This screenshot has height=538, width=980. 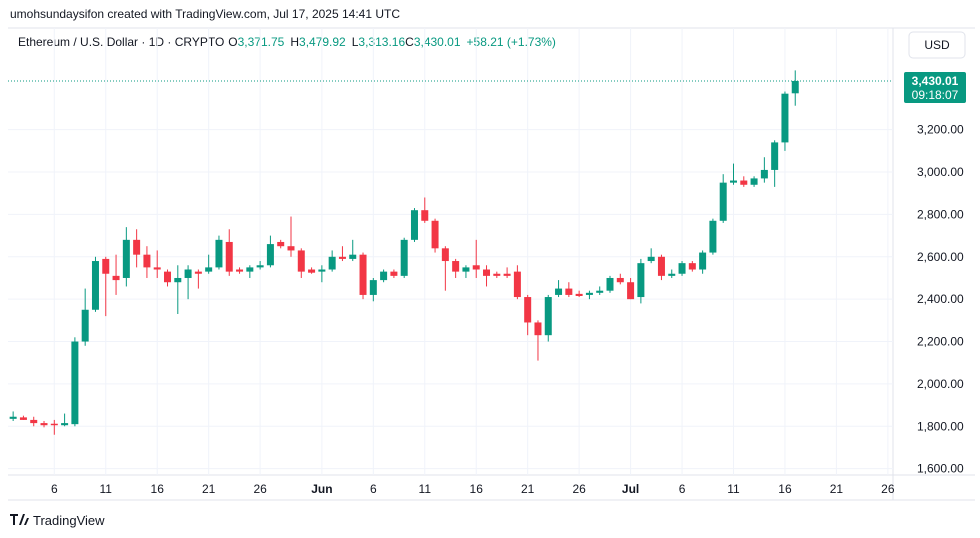 What do you see at coordinates (121, 42) in the screenshot?
I see `symbol: Ethereum / U.S. Dollar · 1D · CRYPTO` at bounding box center [121, 42].